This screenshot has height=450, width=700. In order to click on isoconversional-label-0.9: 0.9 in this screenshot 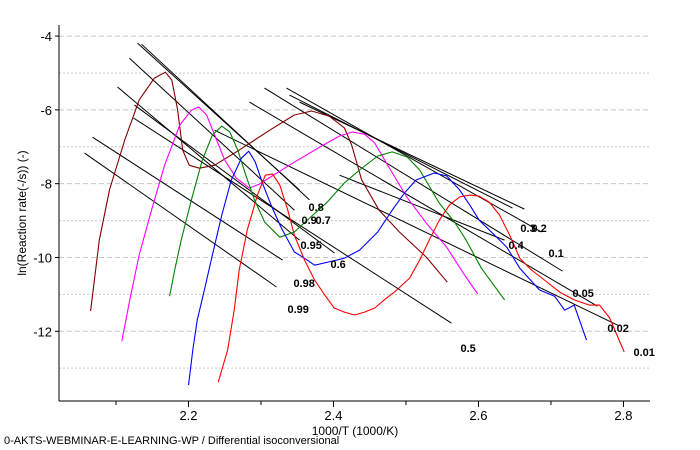, I will do `click(308, 221)`.